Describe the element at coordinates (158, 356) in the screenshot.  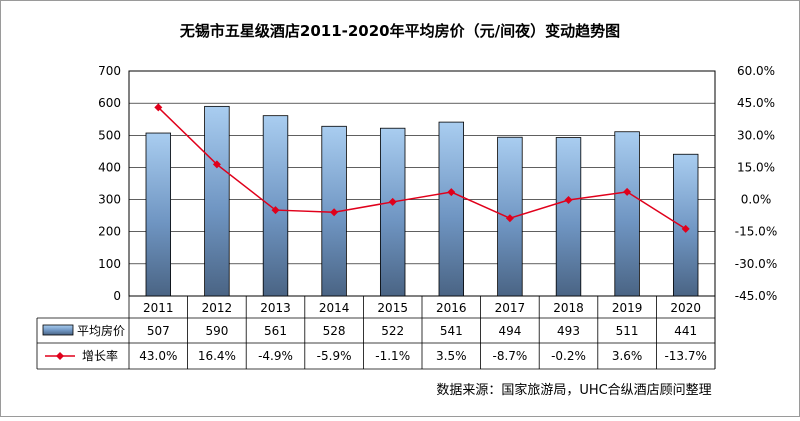
I see `data-label-growth: 43.0%` at that location.